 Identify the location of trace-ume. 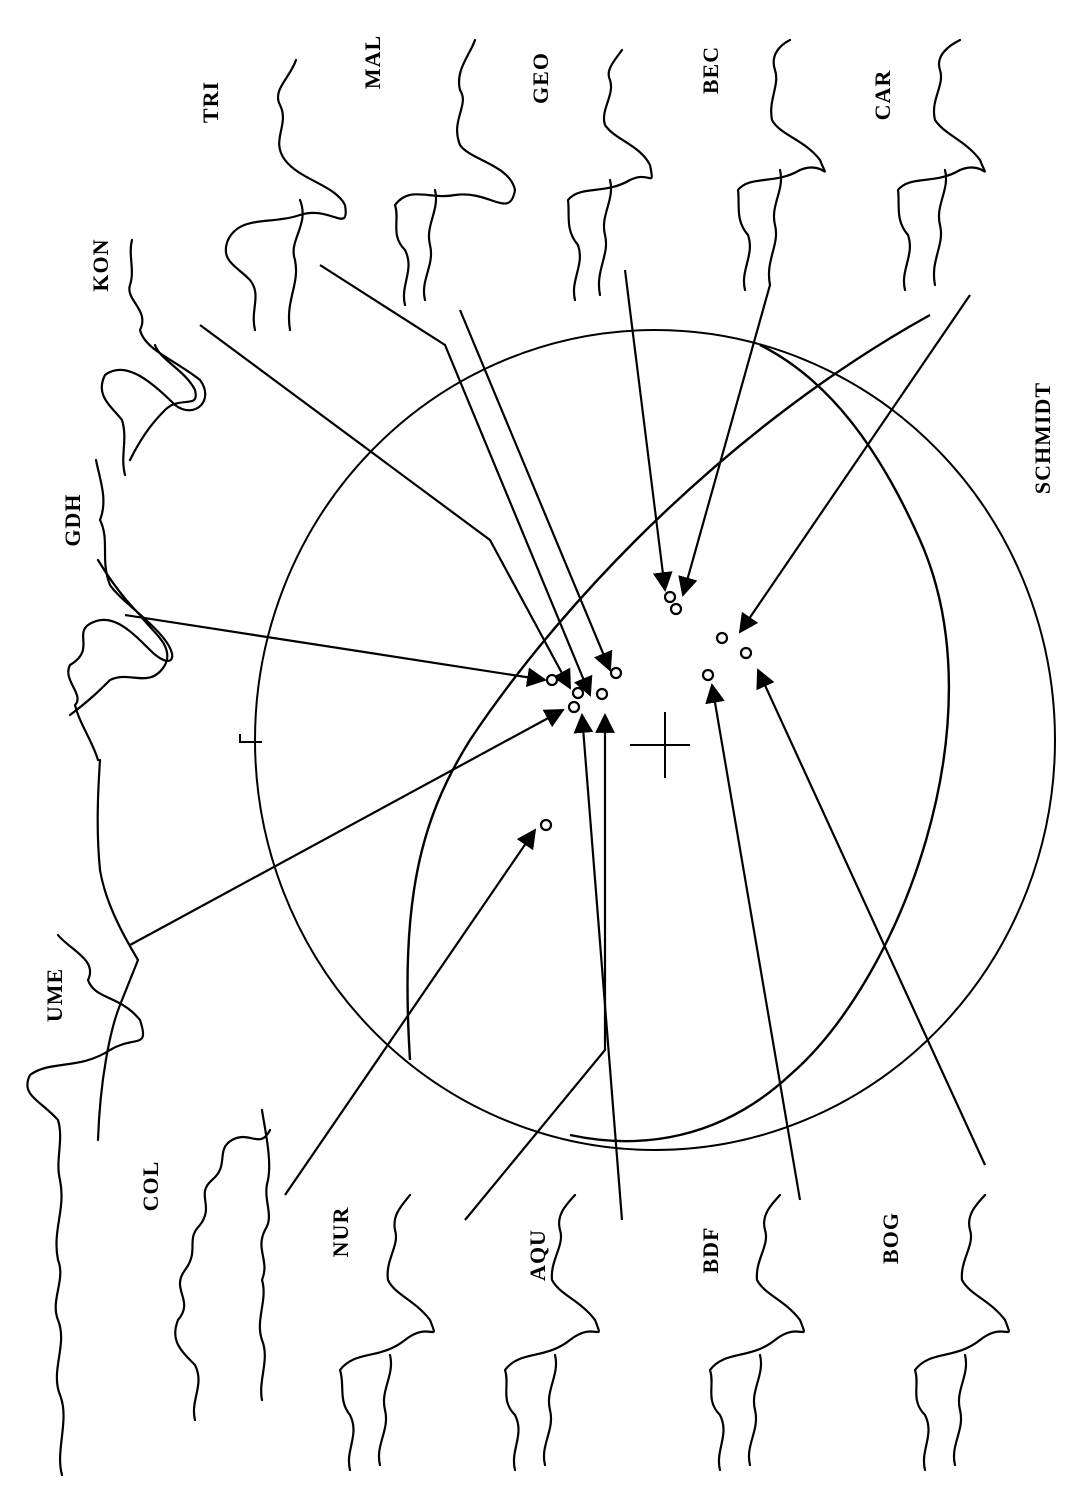
(85, 1117).